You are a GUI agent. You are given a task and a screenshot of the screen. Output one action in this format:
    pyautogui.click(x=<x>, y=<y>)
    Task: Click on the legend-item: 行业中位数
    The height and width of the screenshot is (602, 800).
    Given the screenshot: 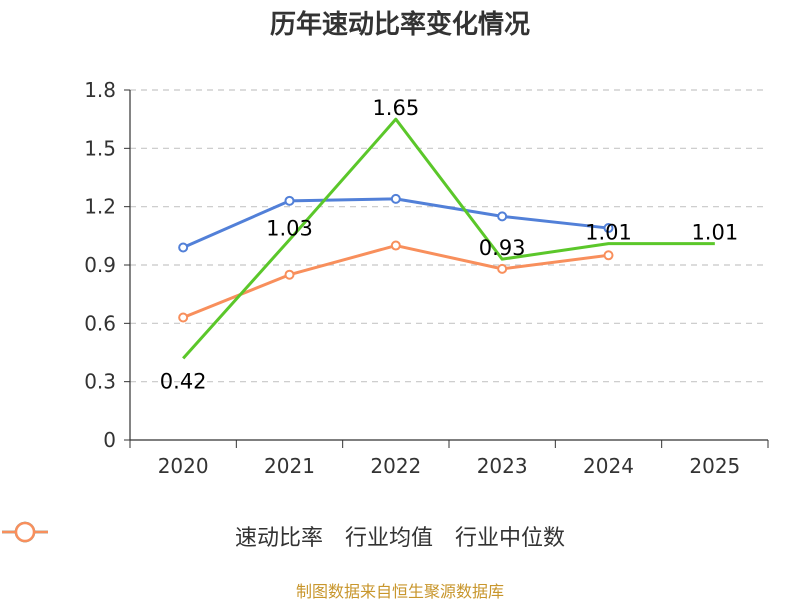 What is the action you would take?
    pyautogui.click(x=284, y=536)
    